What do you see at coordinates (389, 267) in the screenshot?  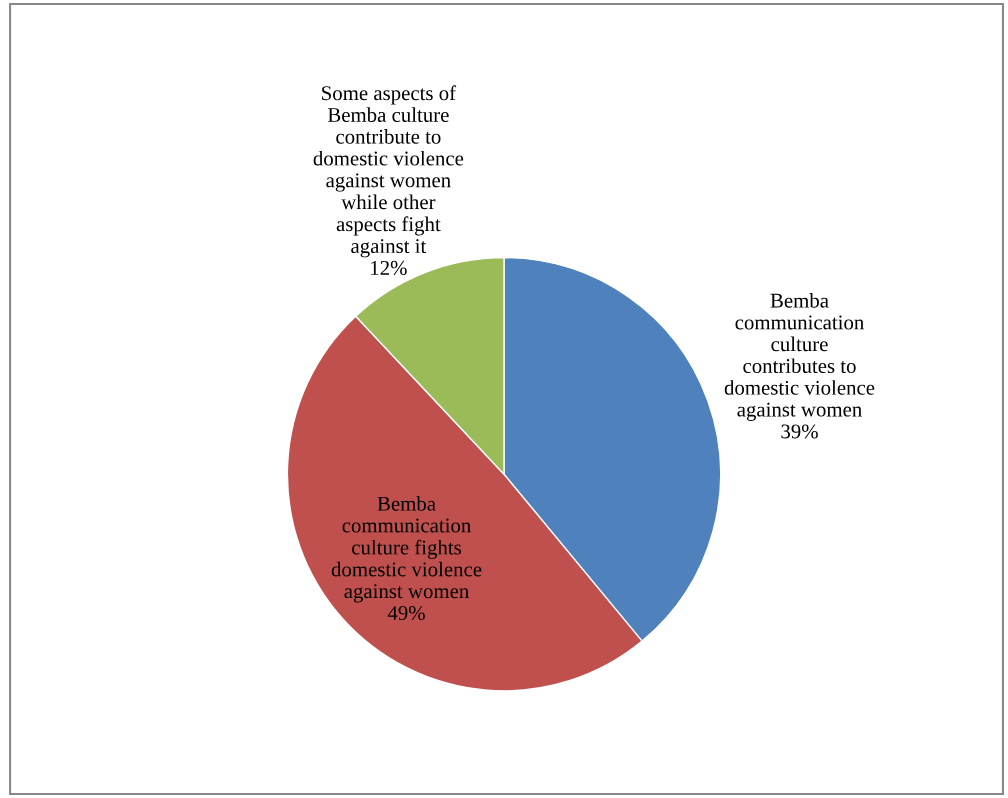 I see `data-label: 12%` at bounding box center [389, 267].